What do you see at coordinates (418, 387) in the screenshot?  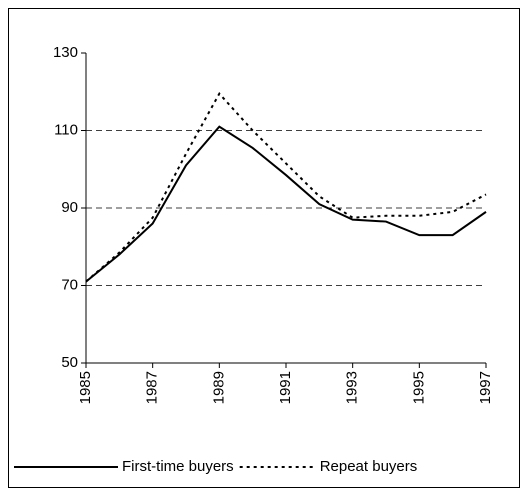 I see `x-tick-label: 1995` at bounding box center [418, 387].